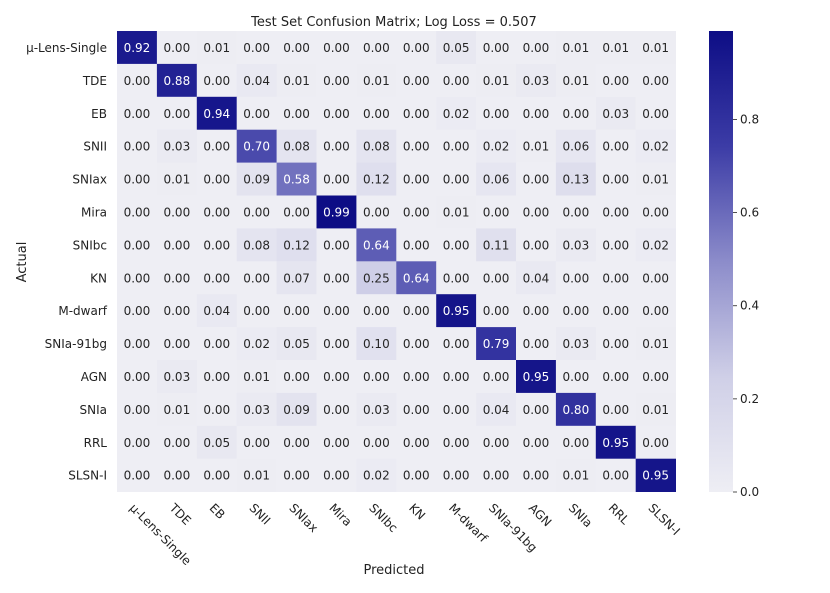 This screenshot has width=830, height=593. Describe the element at coordinates (540, 515) in the screenshot. I see `x-tick-label: AGN` at that location.